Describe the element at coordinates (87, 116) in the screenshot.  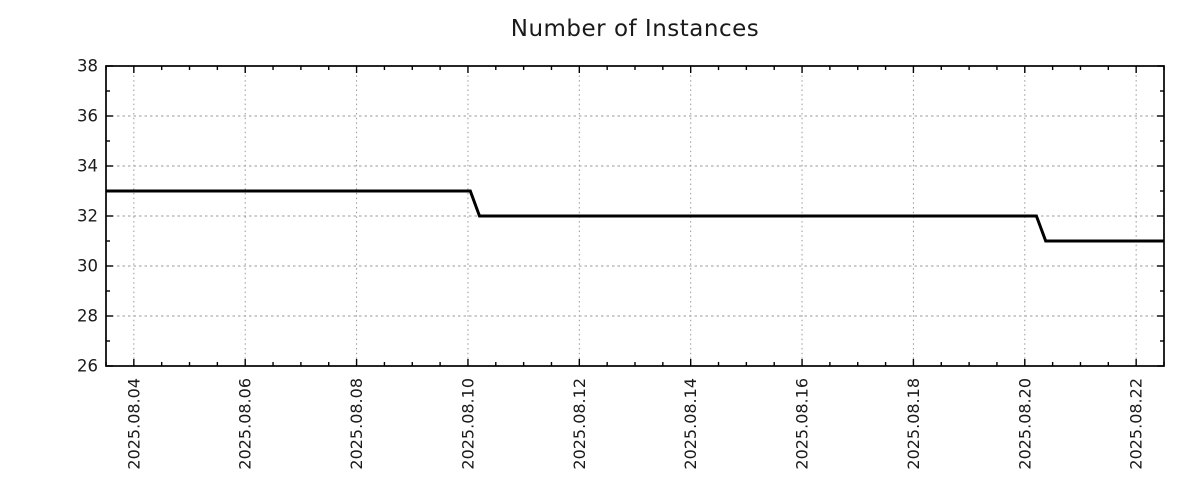
I see `y-tick-label: 36` at that location.